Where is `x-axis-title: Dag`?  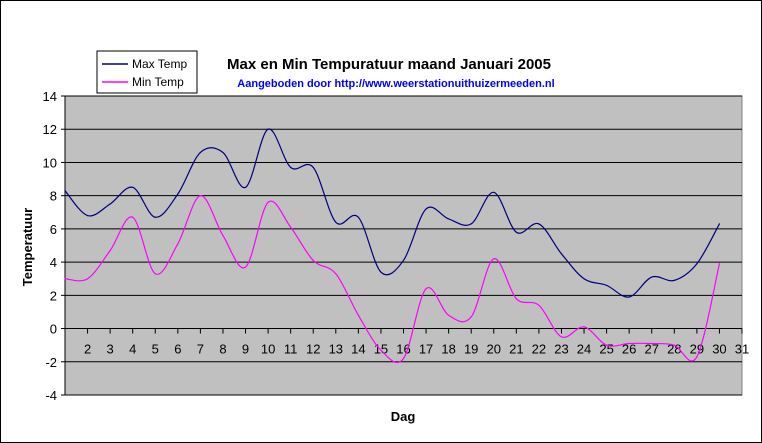 x-axis-title: Dag is located at coordinates (403, 416).